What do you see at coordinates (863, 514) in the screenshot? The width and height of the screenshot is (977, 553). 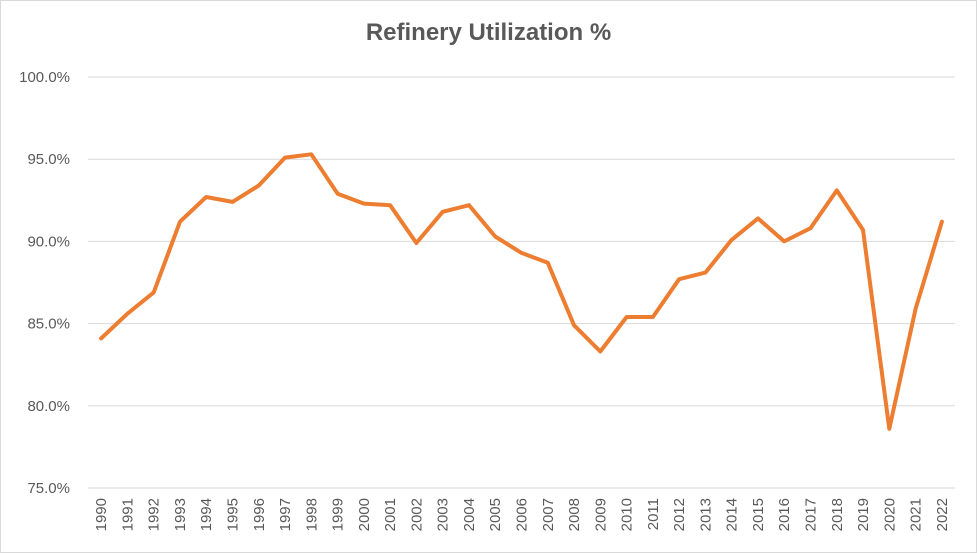 I see `x-tick-label: 2019` at bounding box center [863, 514].